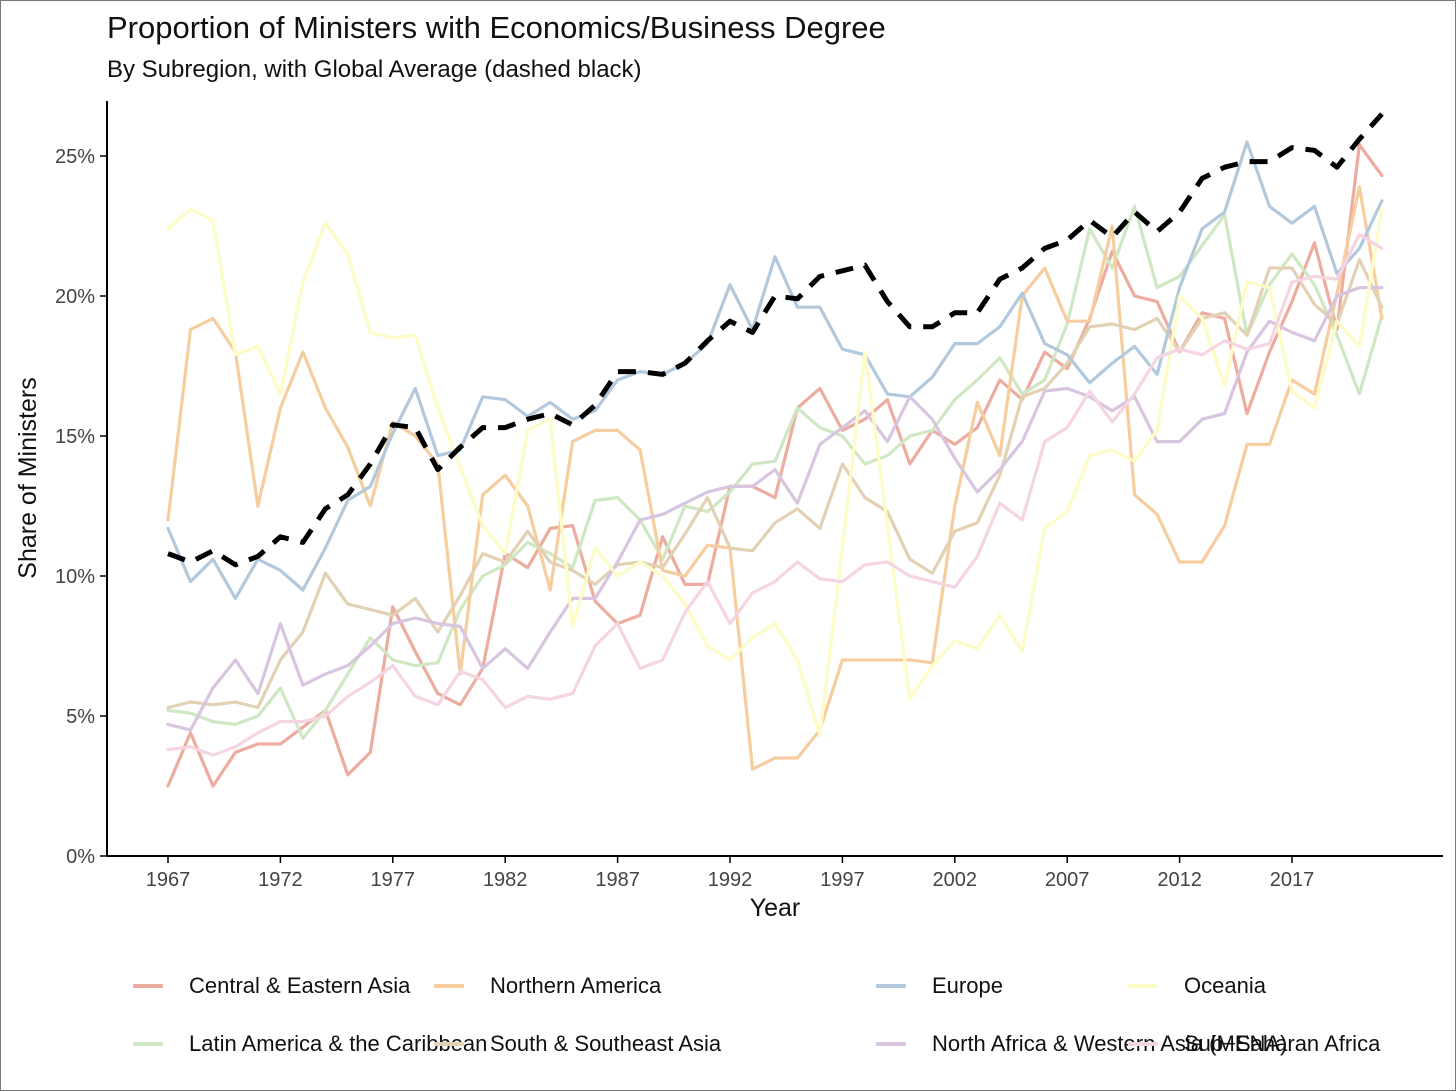 This screenshot has width=1456, height=1091. Describe the element at coordinates (168, 880) in the screenshot. I see `x-tick-label: 1967` at that location.